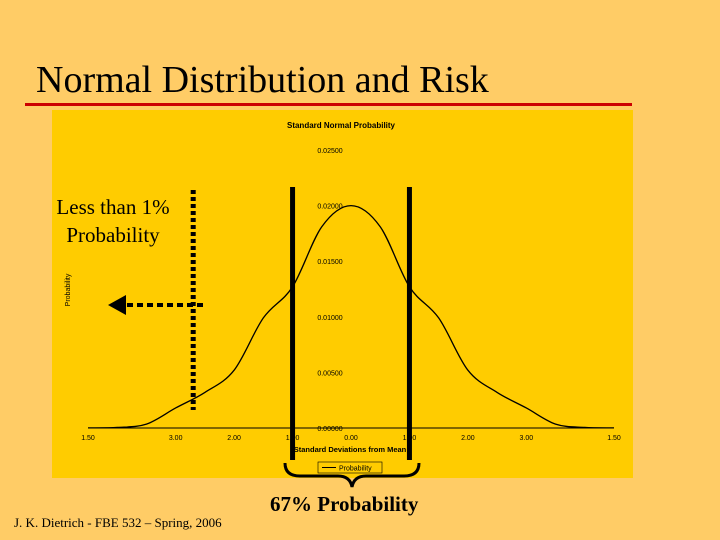 This screenshot has height=540, width=720. I want to click on callout-less-than-1pct: Less than 1% Probability, so click(113, 221).